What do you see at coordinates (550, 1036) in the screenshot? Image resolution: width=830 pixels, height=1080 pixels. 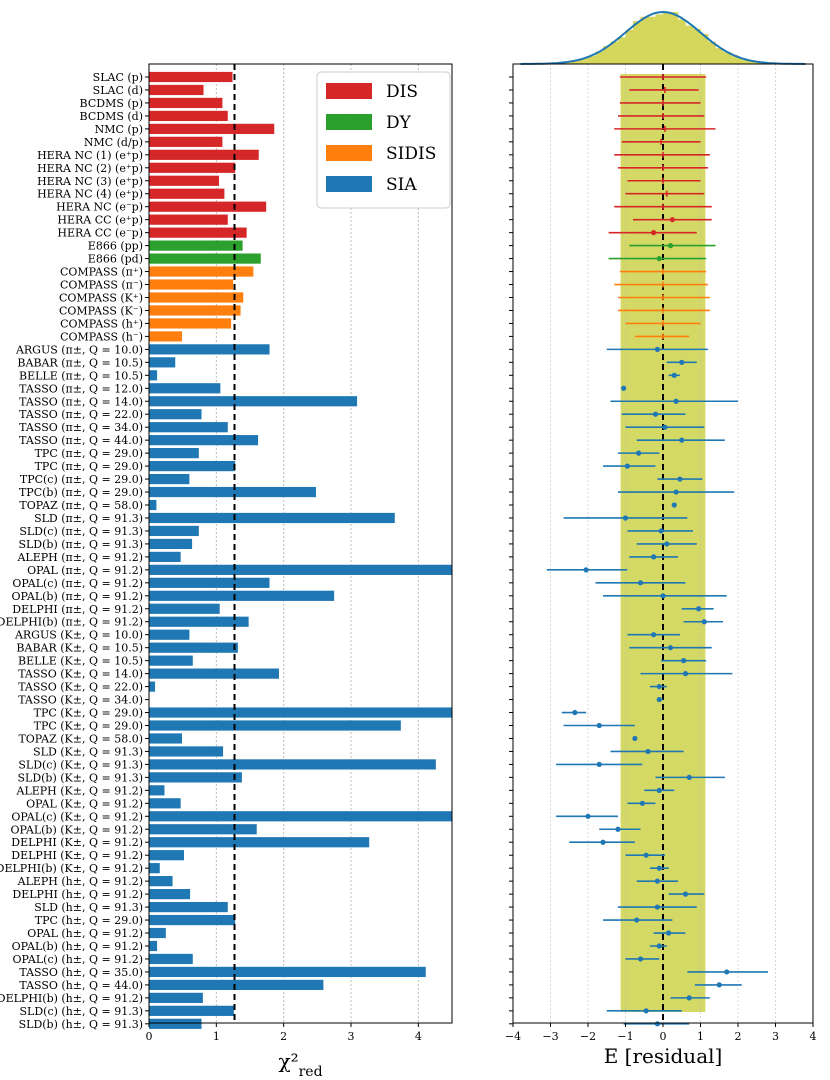 I see `residual-x-tick-label: −3` at bounding box center [550, 1036].